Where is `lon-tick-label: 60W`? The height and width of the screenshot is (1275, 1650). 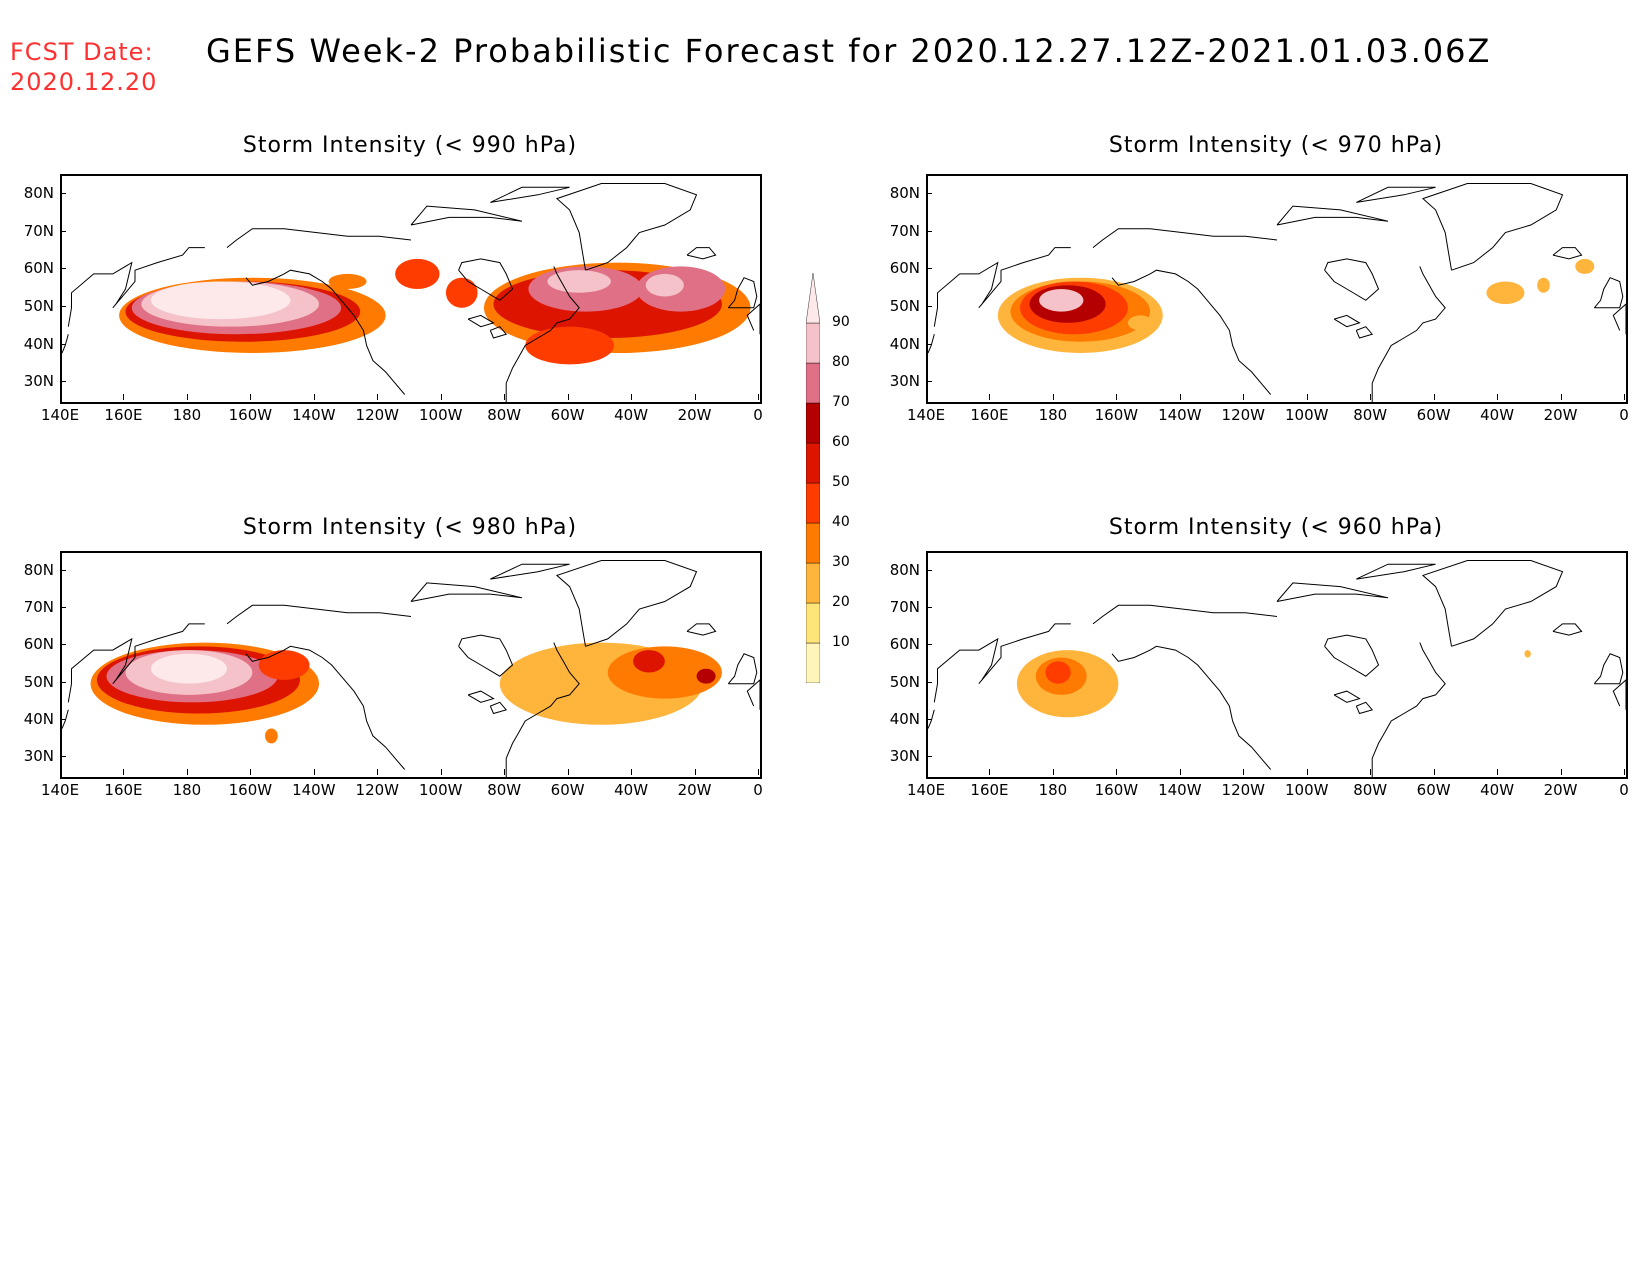 lon-tick-label: 60W is located at coordinates (567, 790).